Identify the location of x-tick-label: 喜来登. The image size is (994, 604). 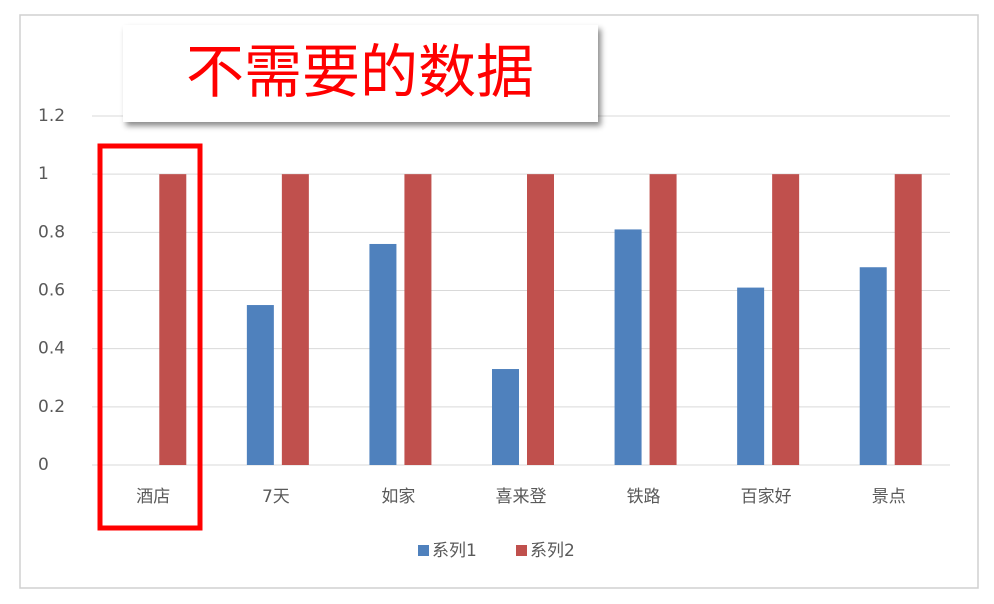
(521, 497).